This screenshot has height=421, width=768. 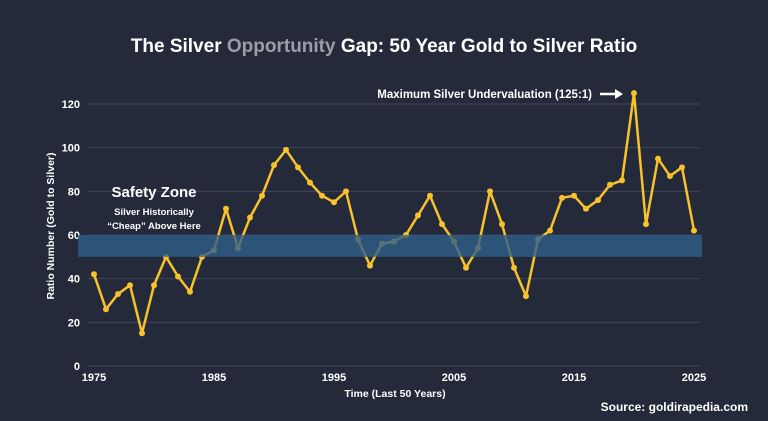 I want to click on y-tick-label: 60, so click(x=74, y=236).